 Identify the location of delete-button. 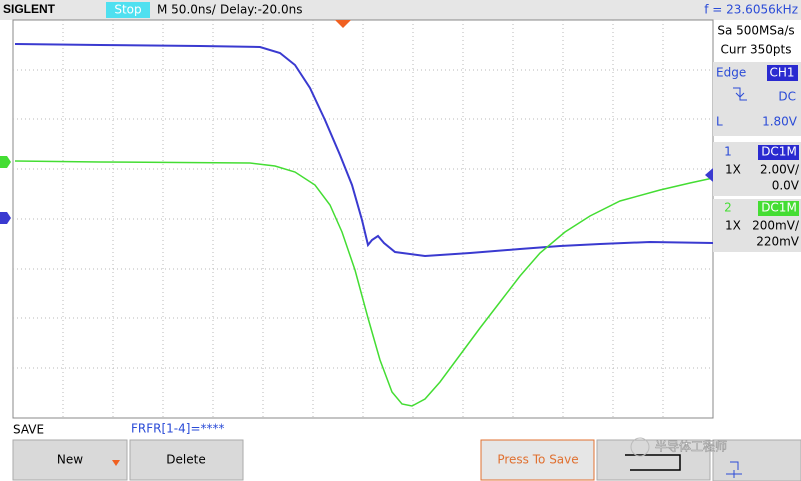
(186, 460).